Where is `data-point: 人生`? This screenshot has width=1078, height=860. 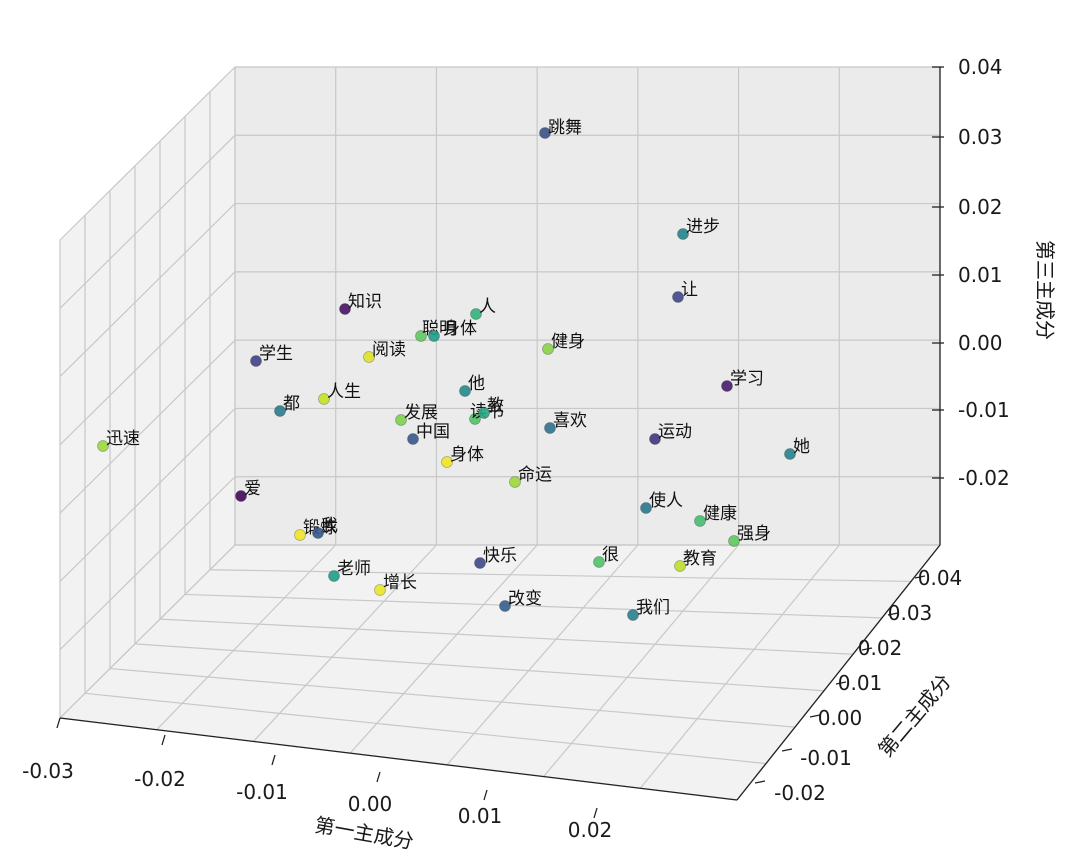
data-point: 人生 is located at coordinates (339, 393).